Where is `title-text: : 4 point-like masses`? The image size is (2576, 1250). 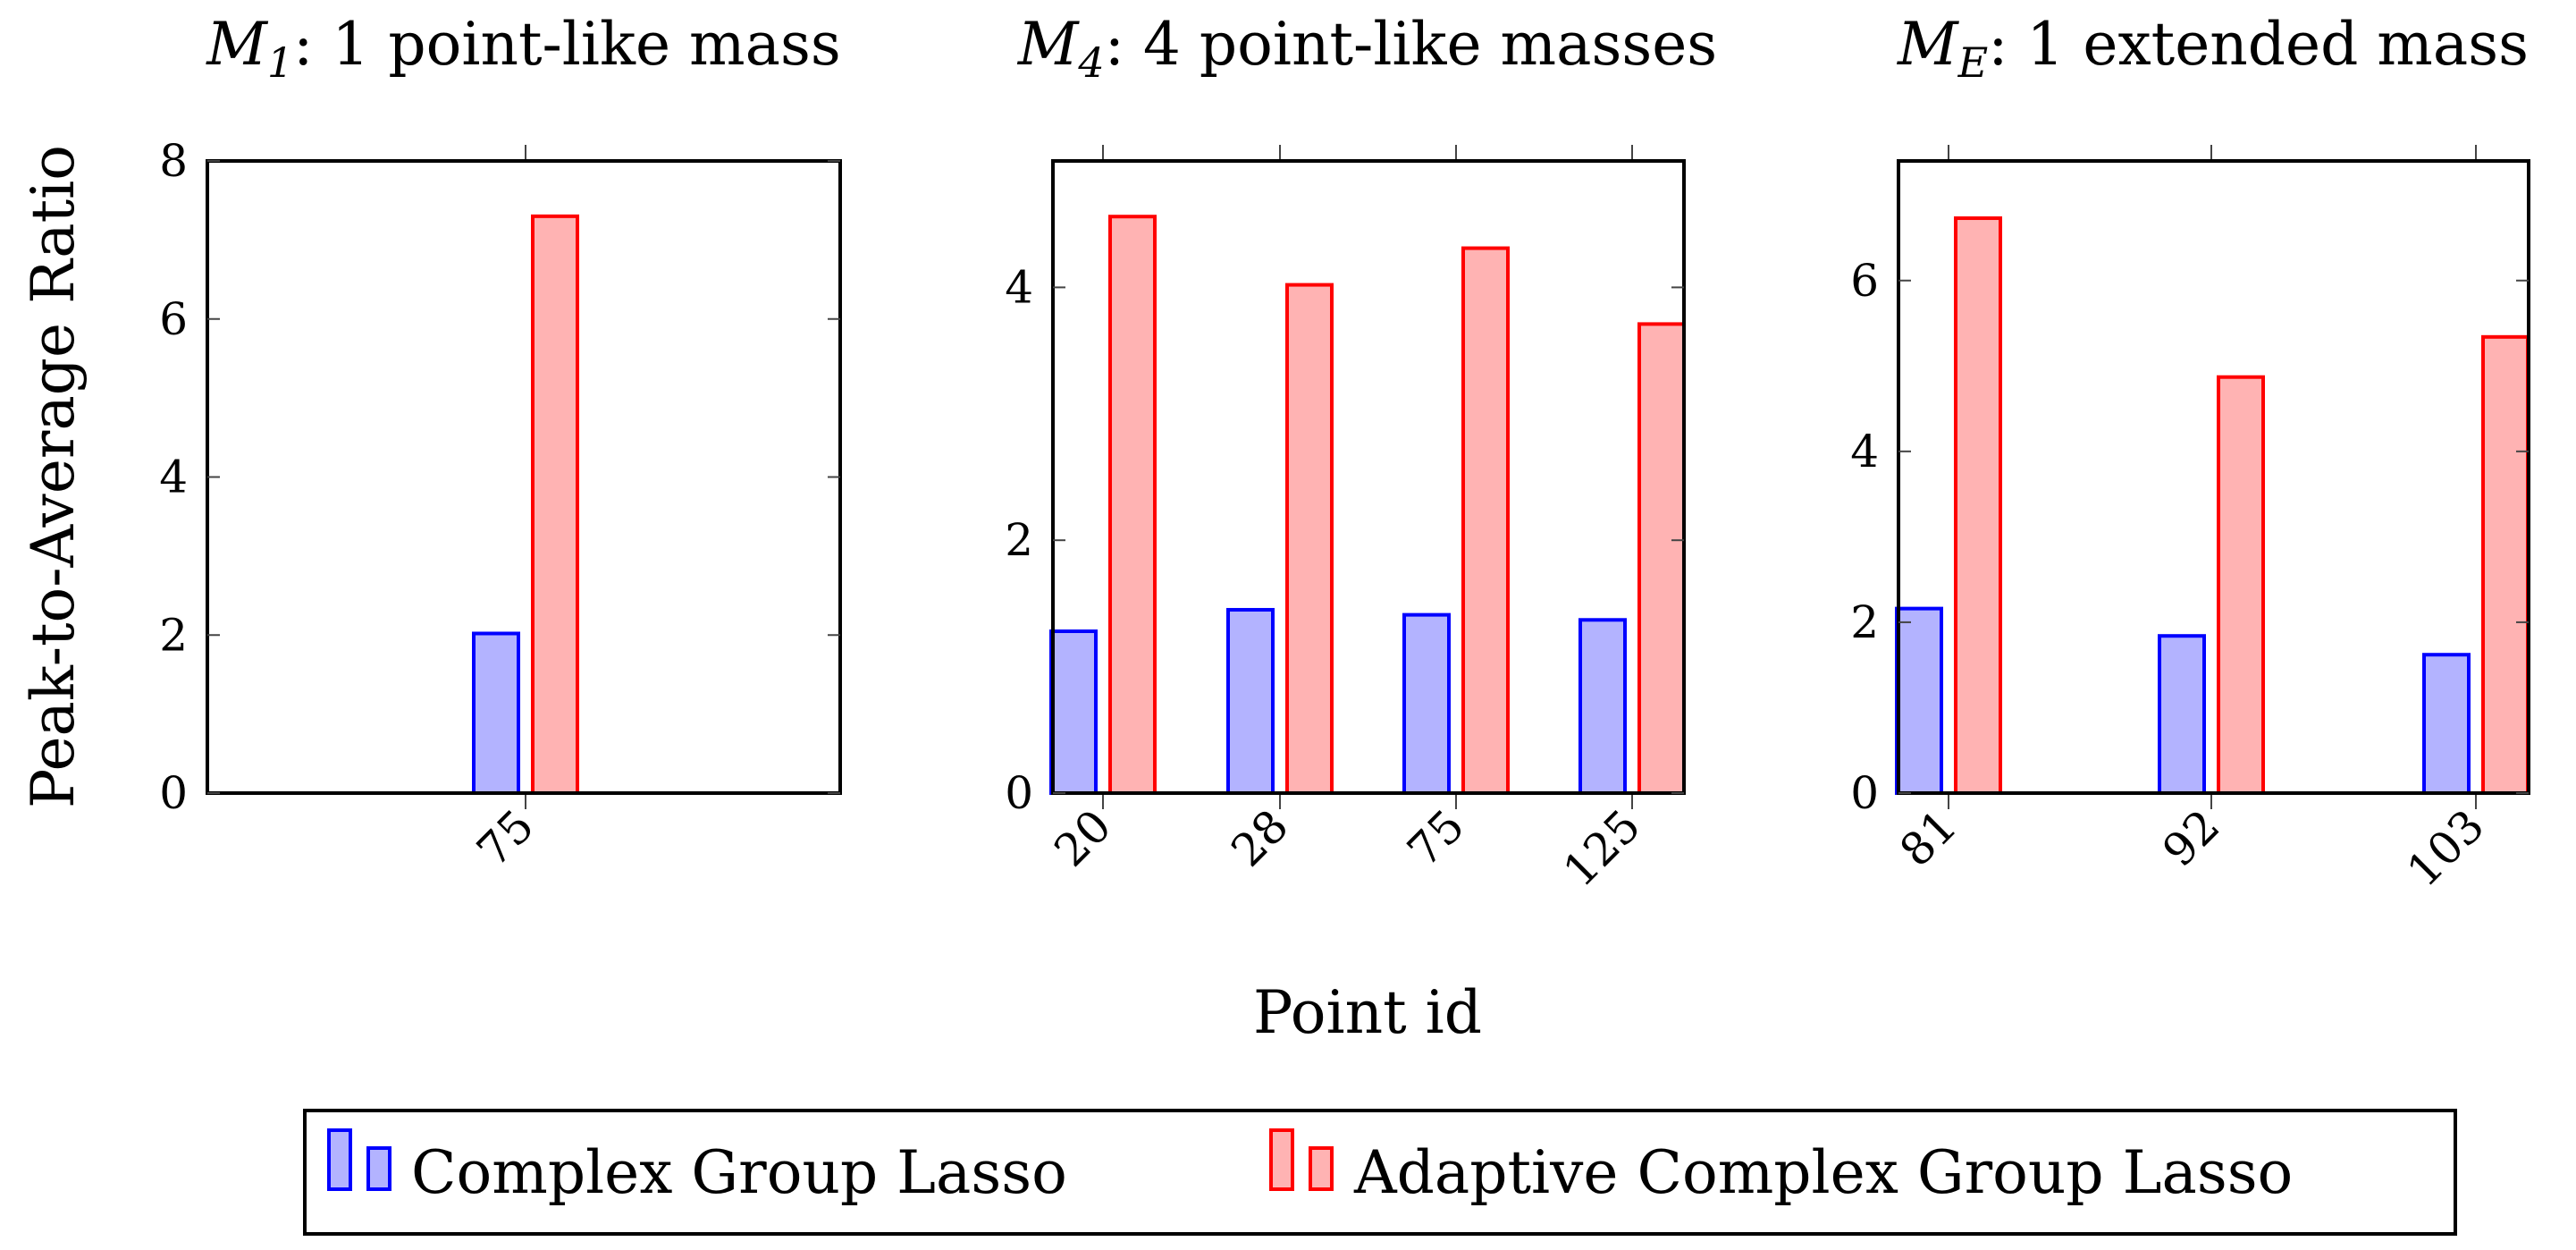 title-text: : 4 point-like masses is located at coordinates (1411, 45).